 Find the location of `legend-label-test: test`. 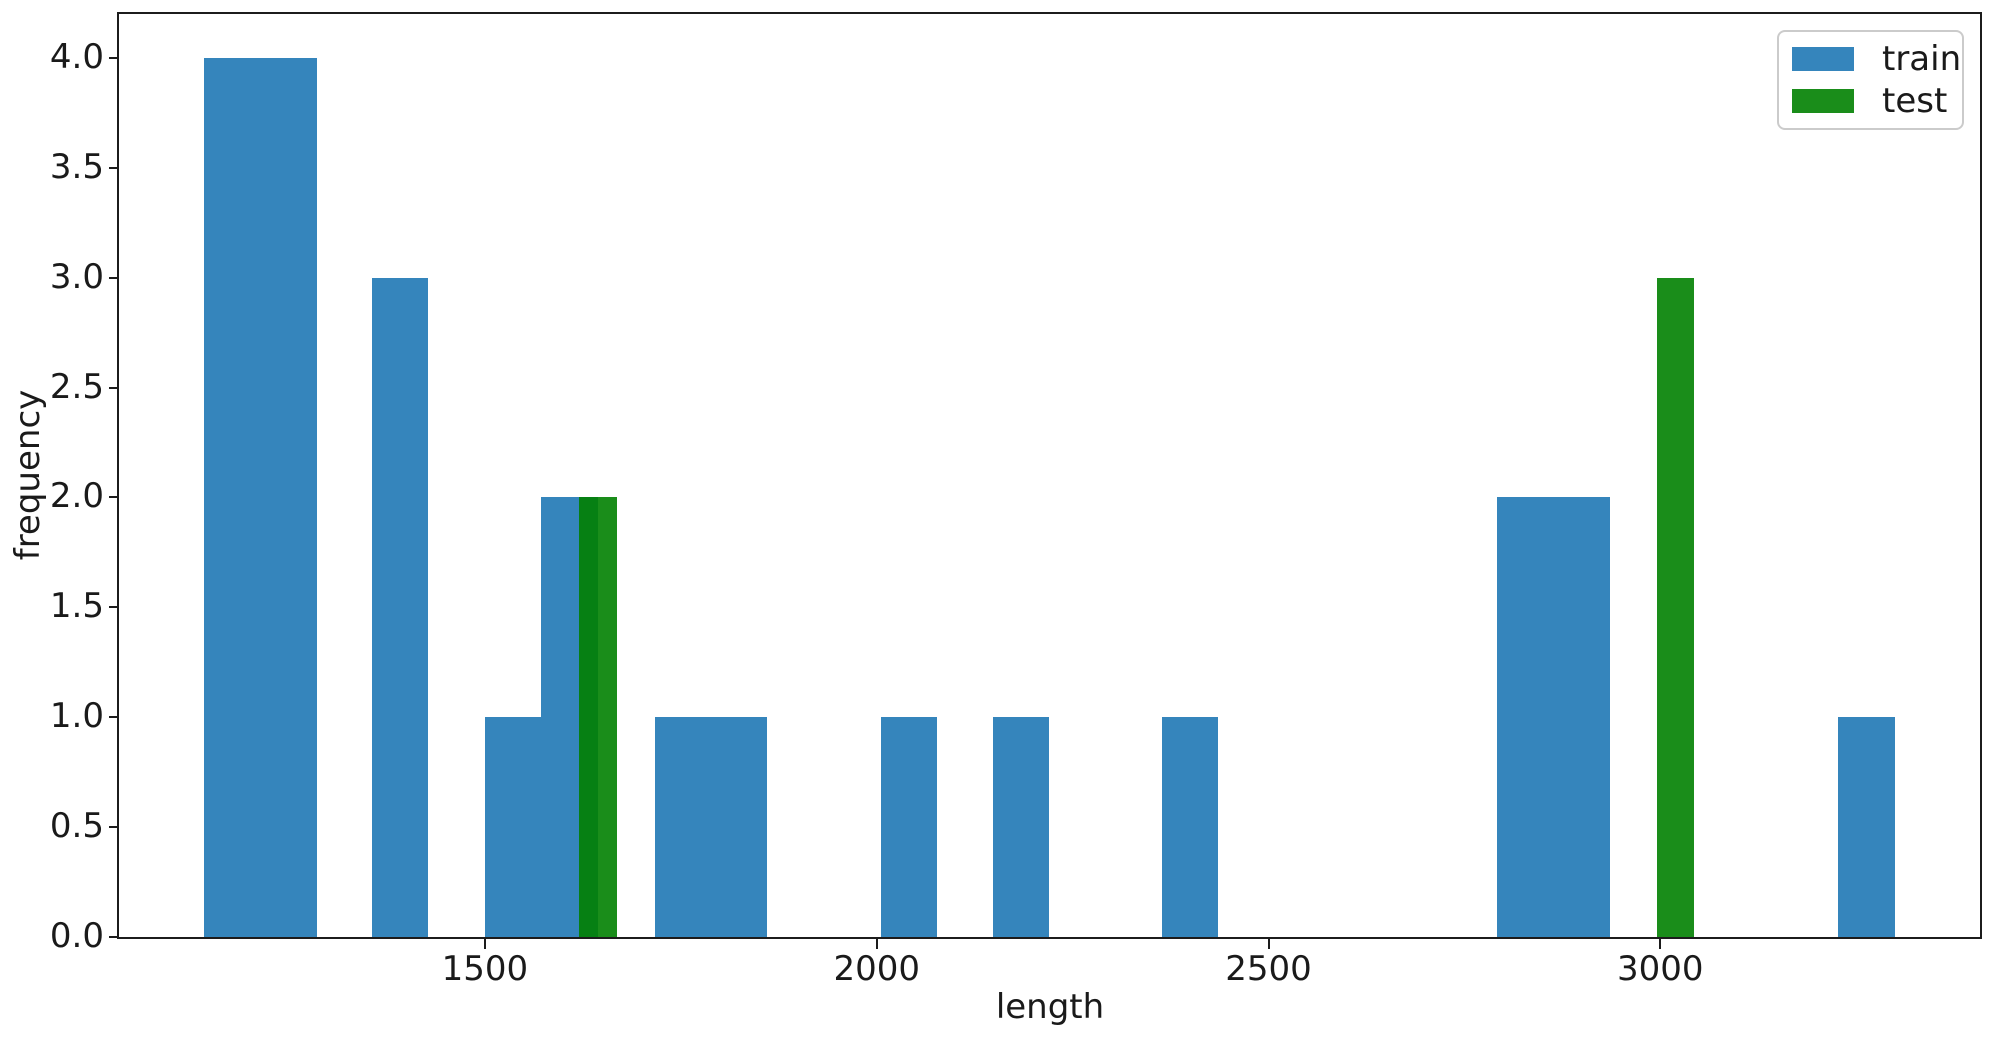

legend-label-test: test is located at coordinates (1915, 101).